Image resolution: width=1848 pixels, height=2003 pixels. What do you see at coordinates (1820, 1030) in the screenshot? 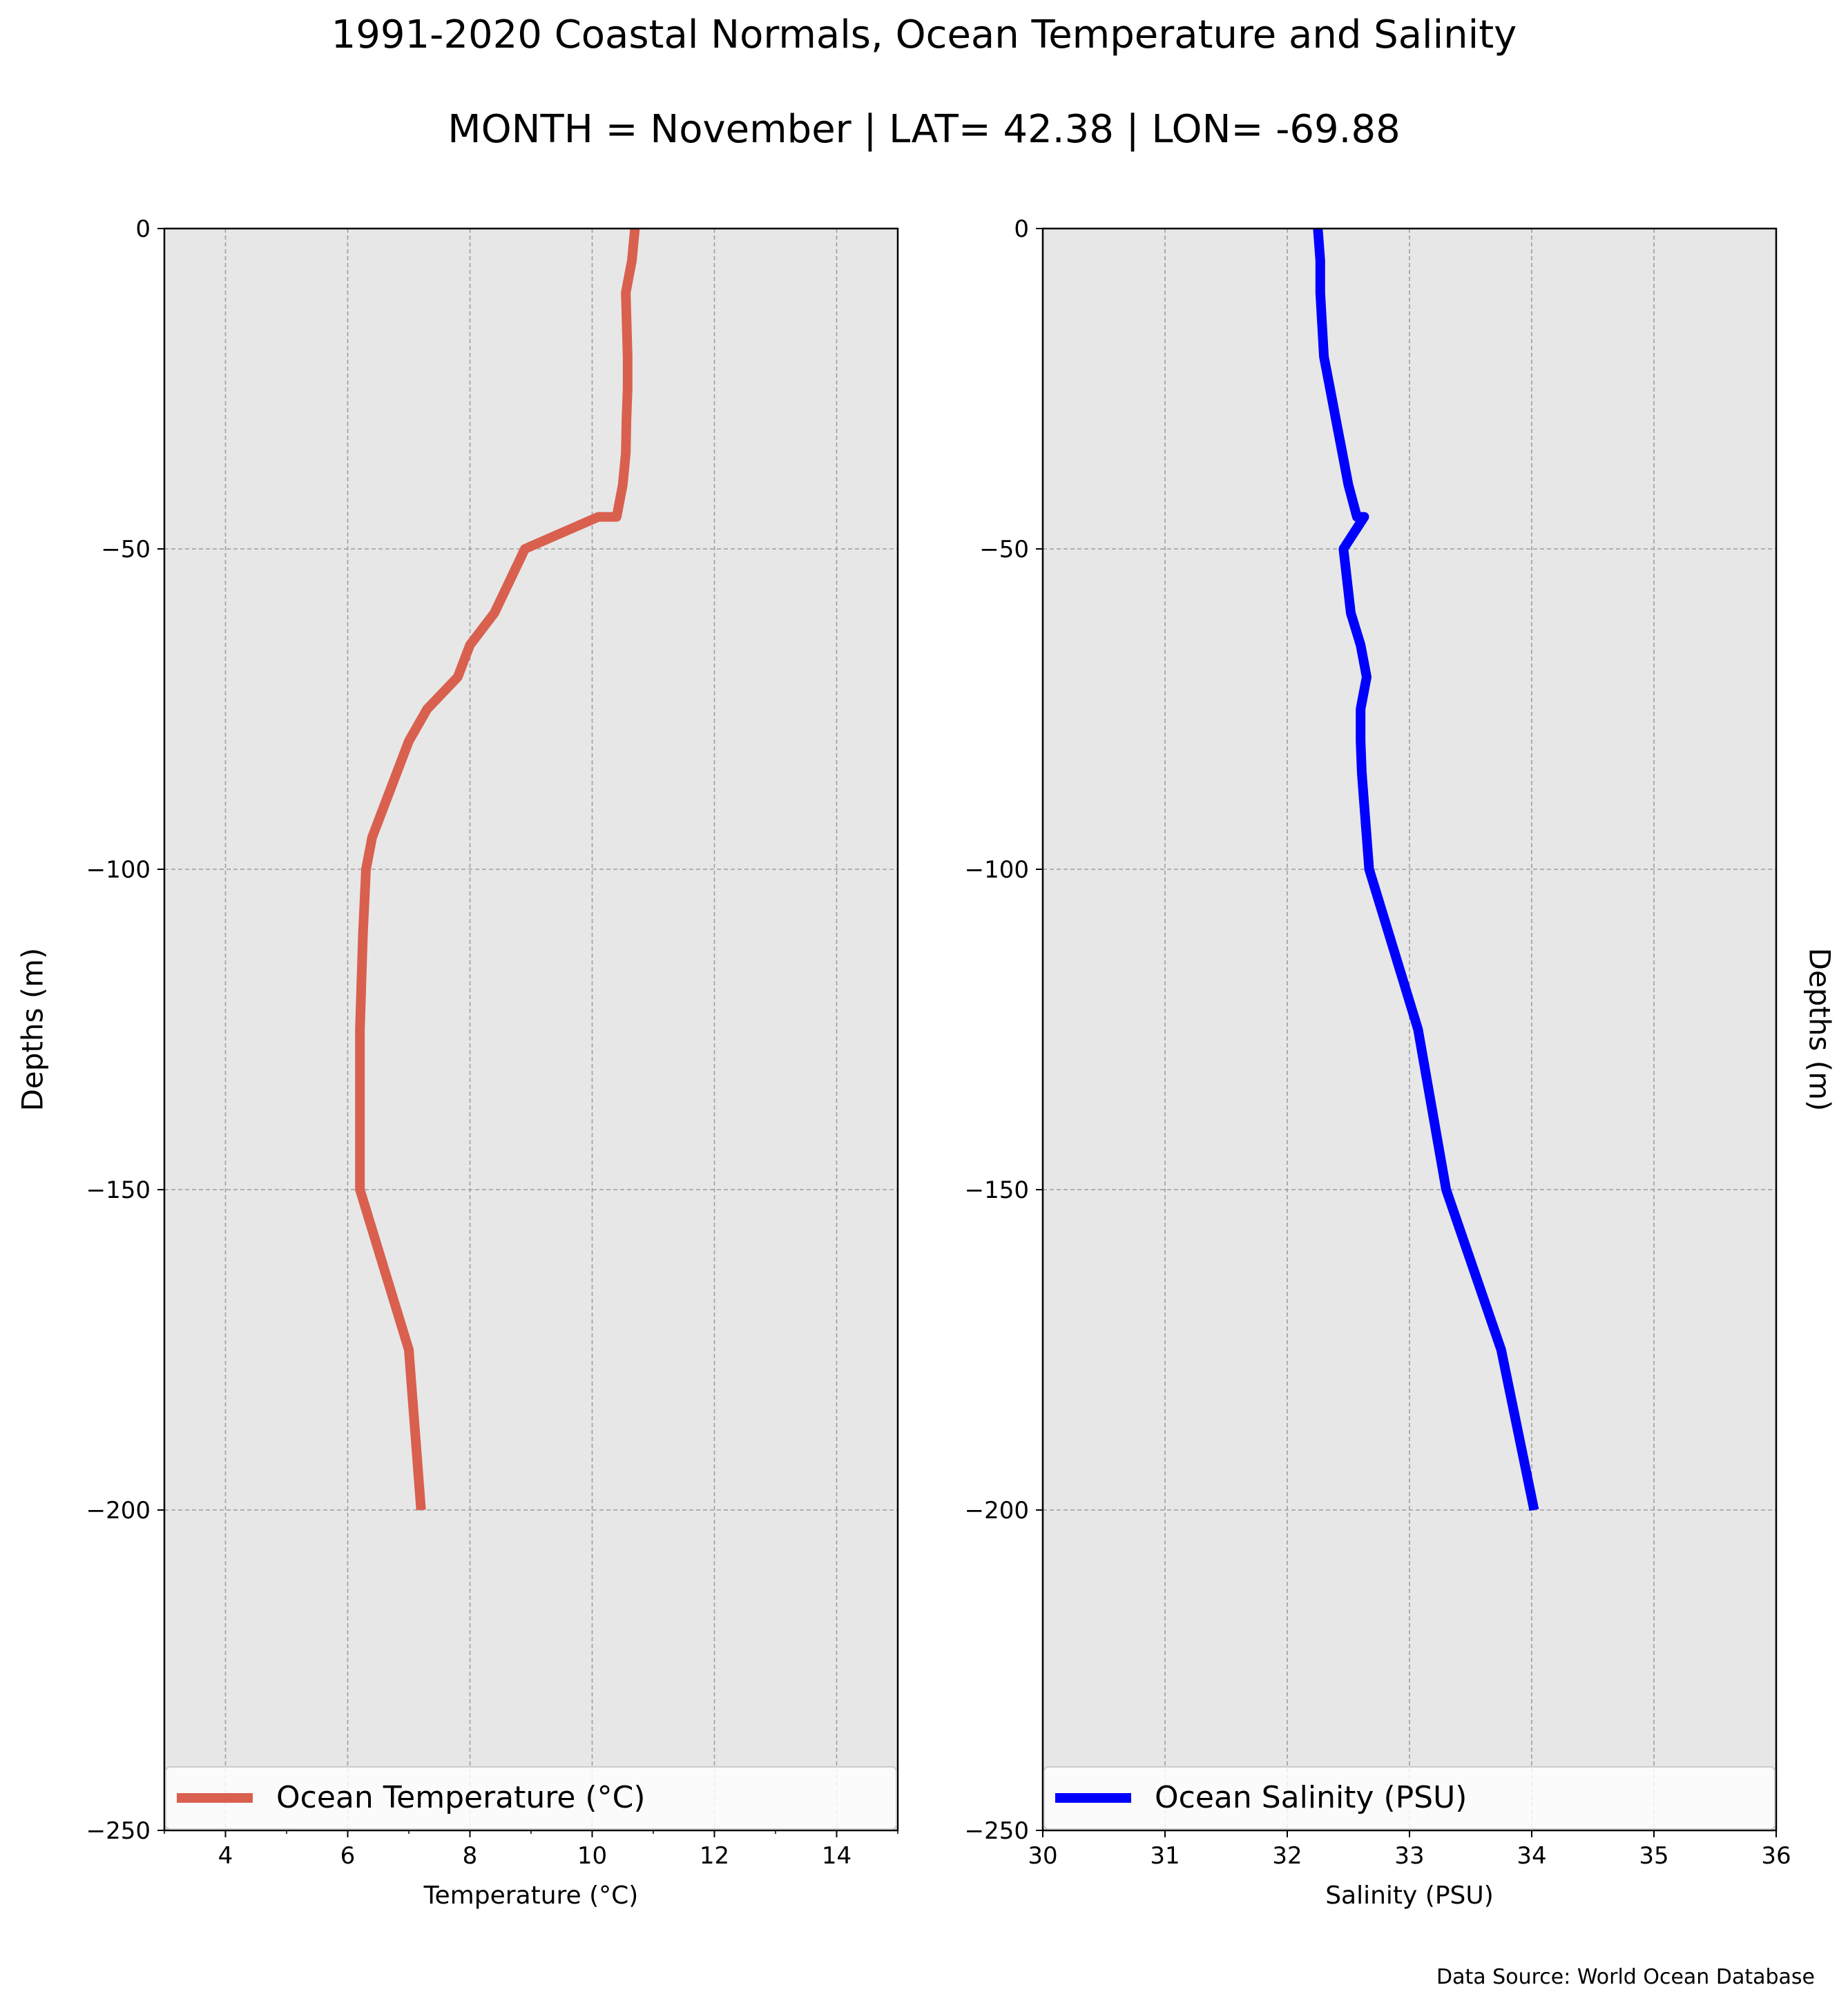
I see `salinity-y-axis-label: Depths (m)` at bounding box center [1820, 1030].